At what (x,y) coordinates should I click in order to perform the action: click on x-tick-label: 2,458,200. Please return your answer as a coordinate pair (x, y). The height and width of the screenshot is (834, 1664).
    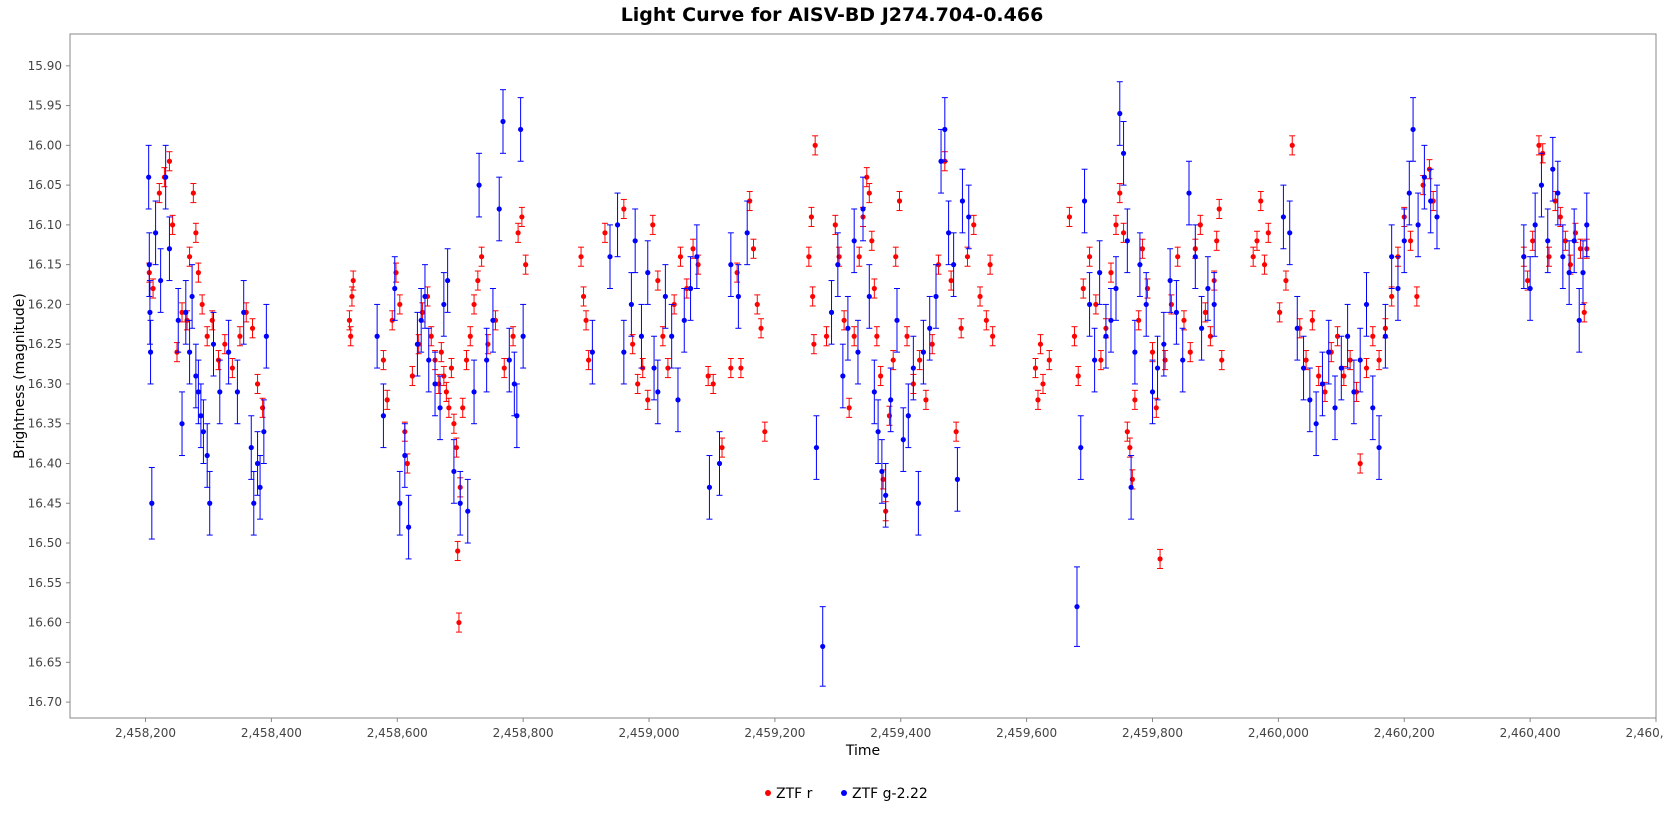
    Looking at the image, I should click on (145, 733).